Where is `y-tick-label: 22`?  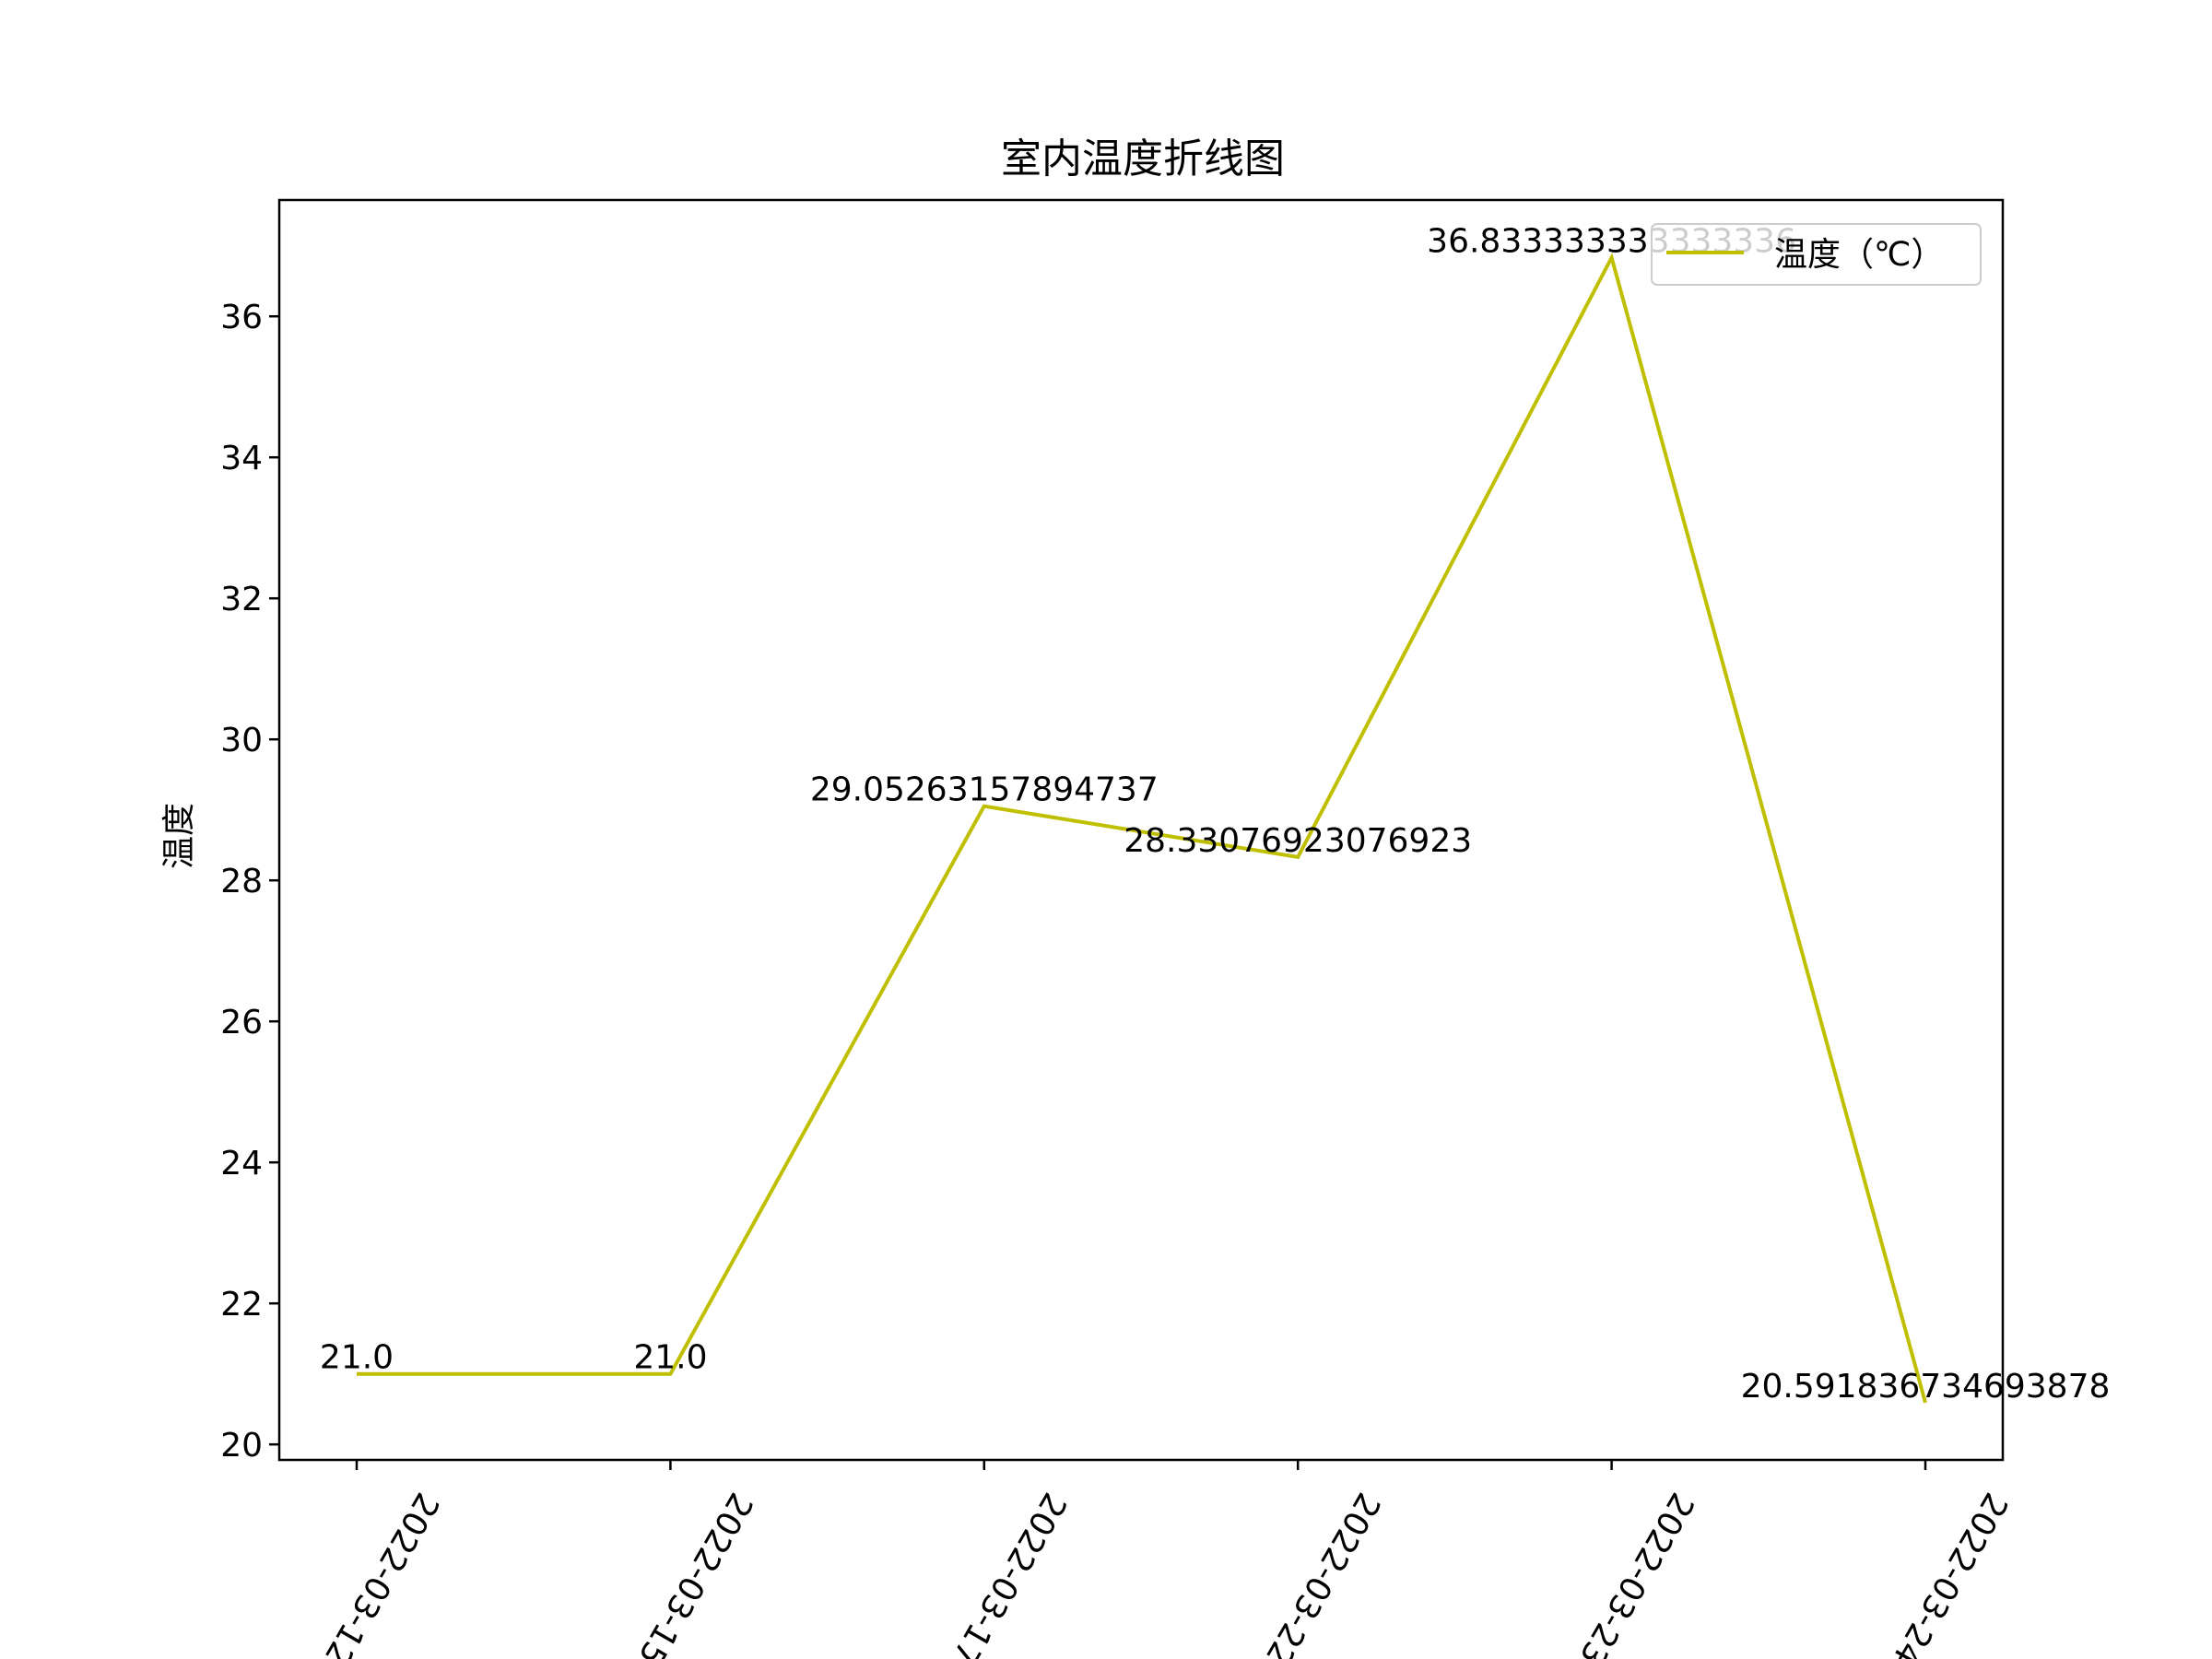 y-tick-label: 22 is located at coordinates (241, 1305).